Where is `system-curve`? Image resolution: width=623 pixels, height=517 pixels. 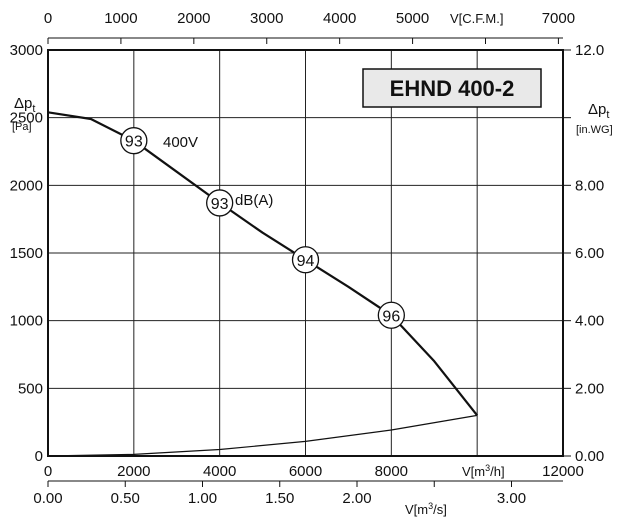
system-curve is located at coordinates (262, 435).